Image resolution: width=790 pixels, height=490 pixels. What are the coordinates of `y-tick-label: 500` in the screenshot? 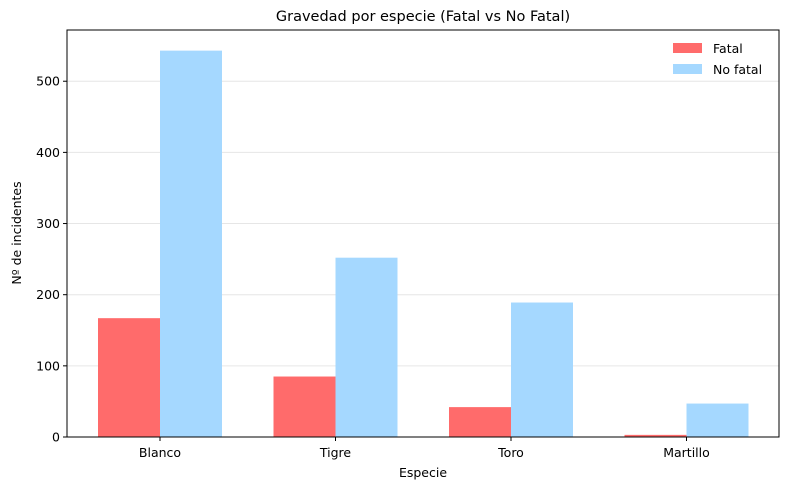 It's located at (48, 81).